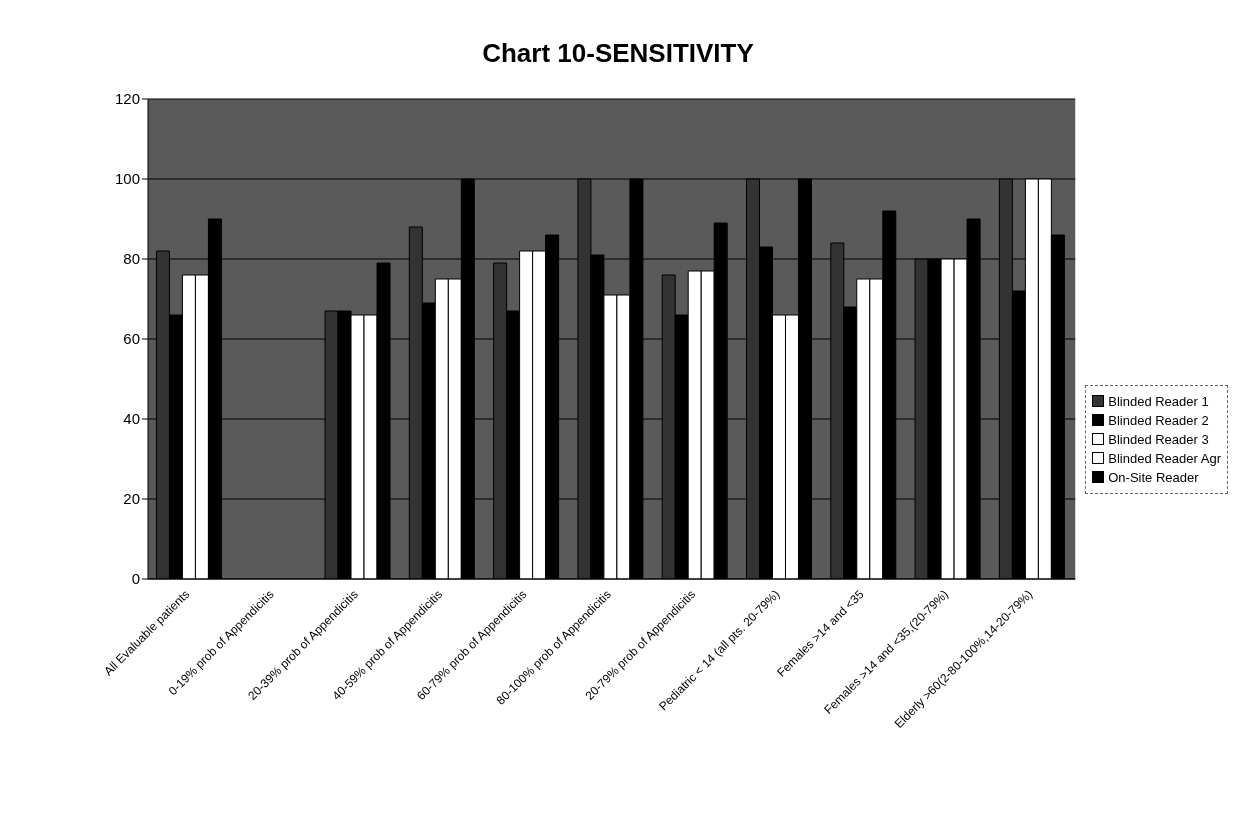 The width and height of the screenshot is (1236, 839). What do you see at coordinates (1158, 439) in the screenshot?
I see `legend-label: Blinded Reader 3` at bounding box center [1158, 439].